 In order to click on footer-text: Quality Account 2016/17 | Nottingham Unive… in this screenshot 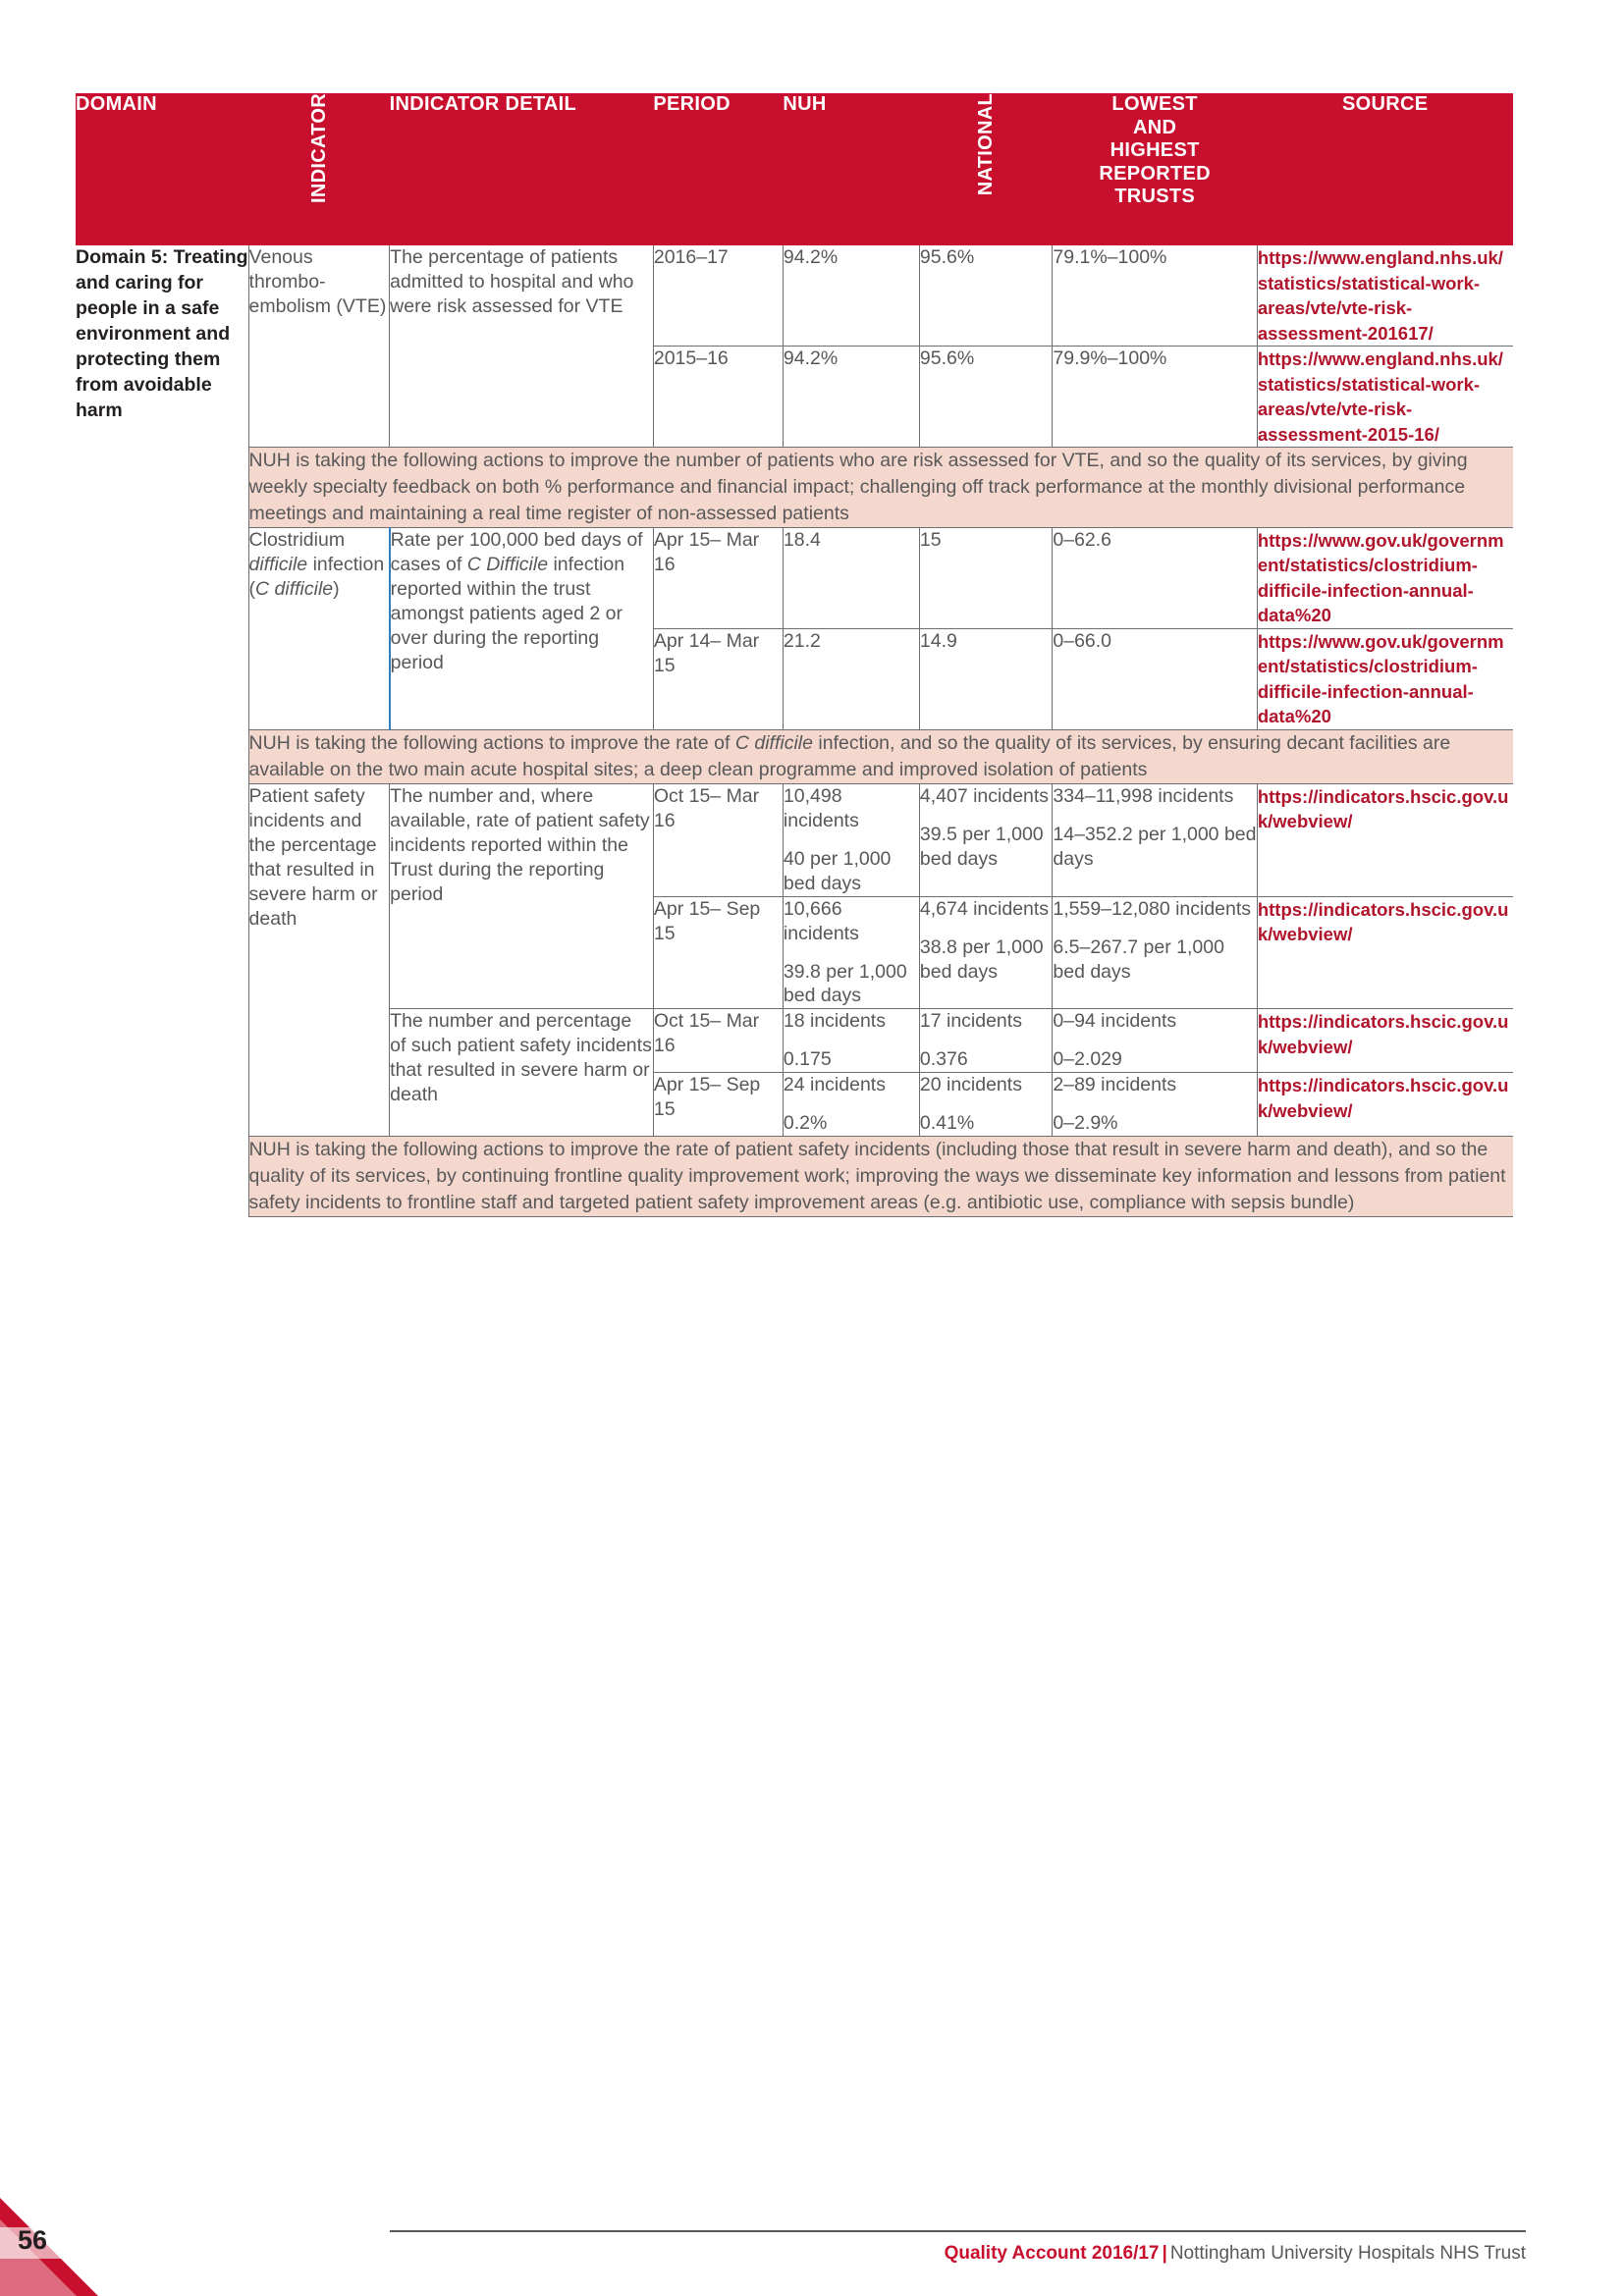, I will do `click(1235, 2254)`.